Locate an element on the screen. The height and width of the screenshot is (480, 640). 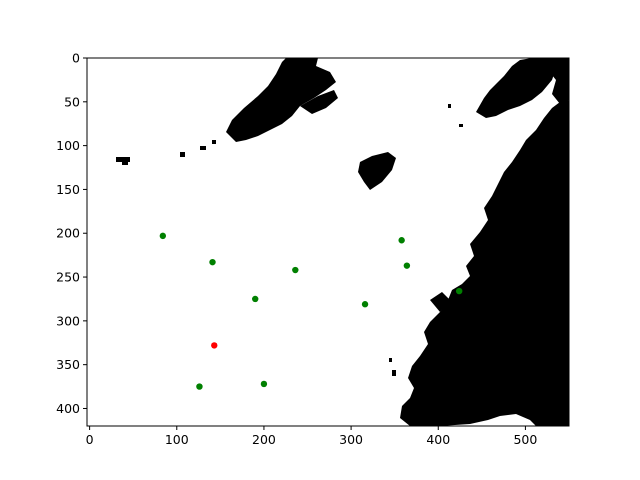
x-tick-label: 100 is located at coordinates (177, 439).